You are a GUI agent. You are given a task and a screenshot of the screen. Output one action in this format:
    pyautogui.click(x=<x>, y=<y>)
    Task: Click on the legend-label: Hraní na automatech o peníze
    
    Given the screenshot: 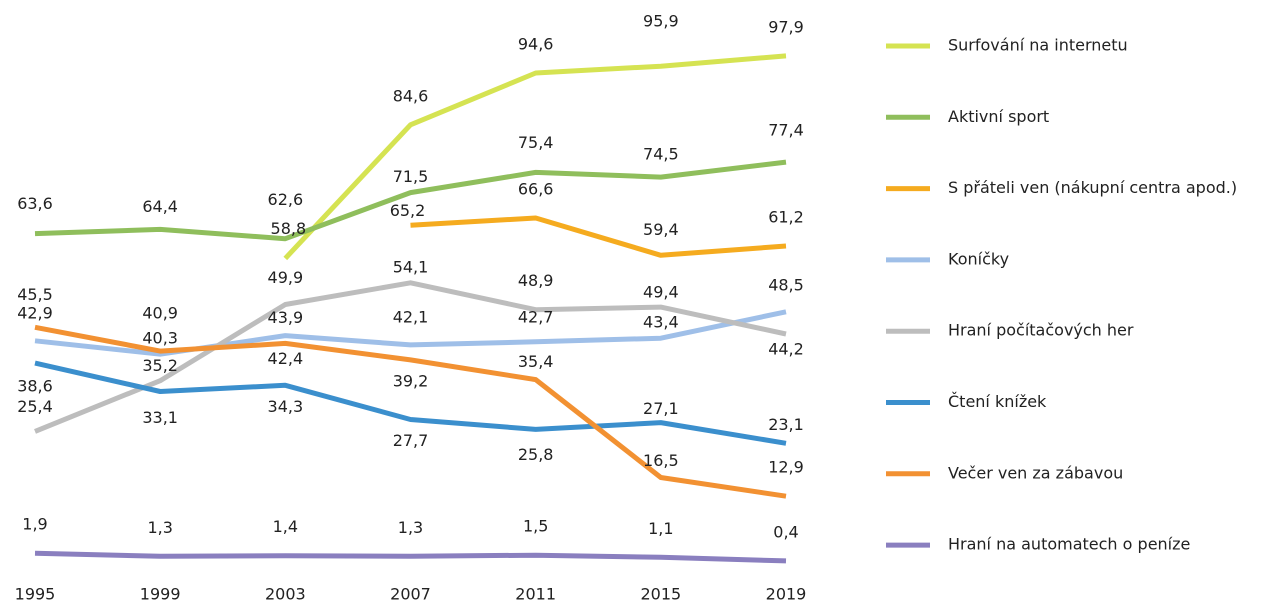 What is the action you would take?
    pyautogui.click(x=1069, y=544)
    